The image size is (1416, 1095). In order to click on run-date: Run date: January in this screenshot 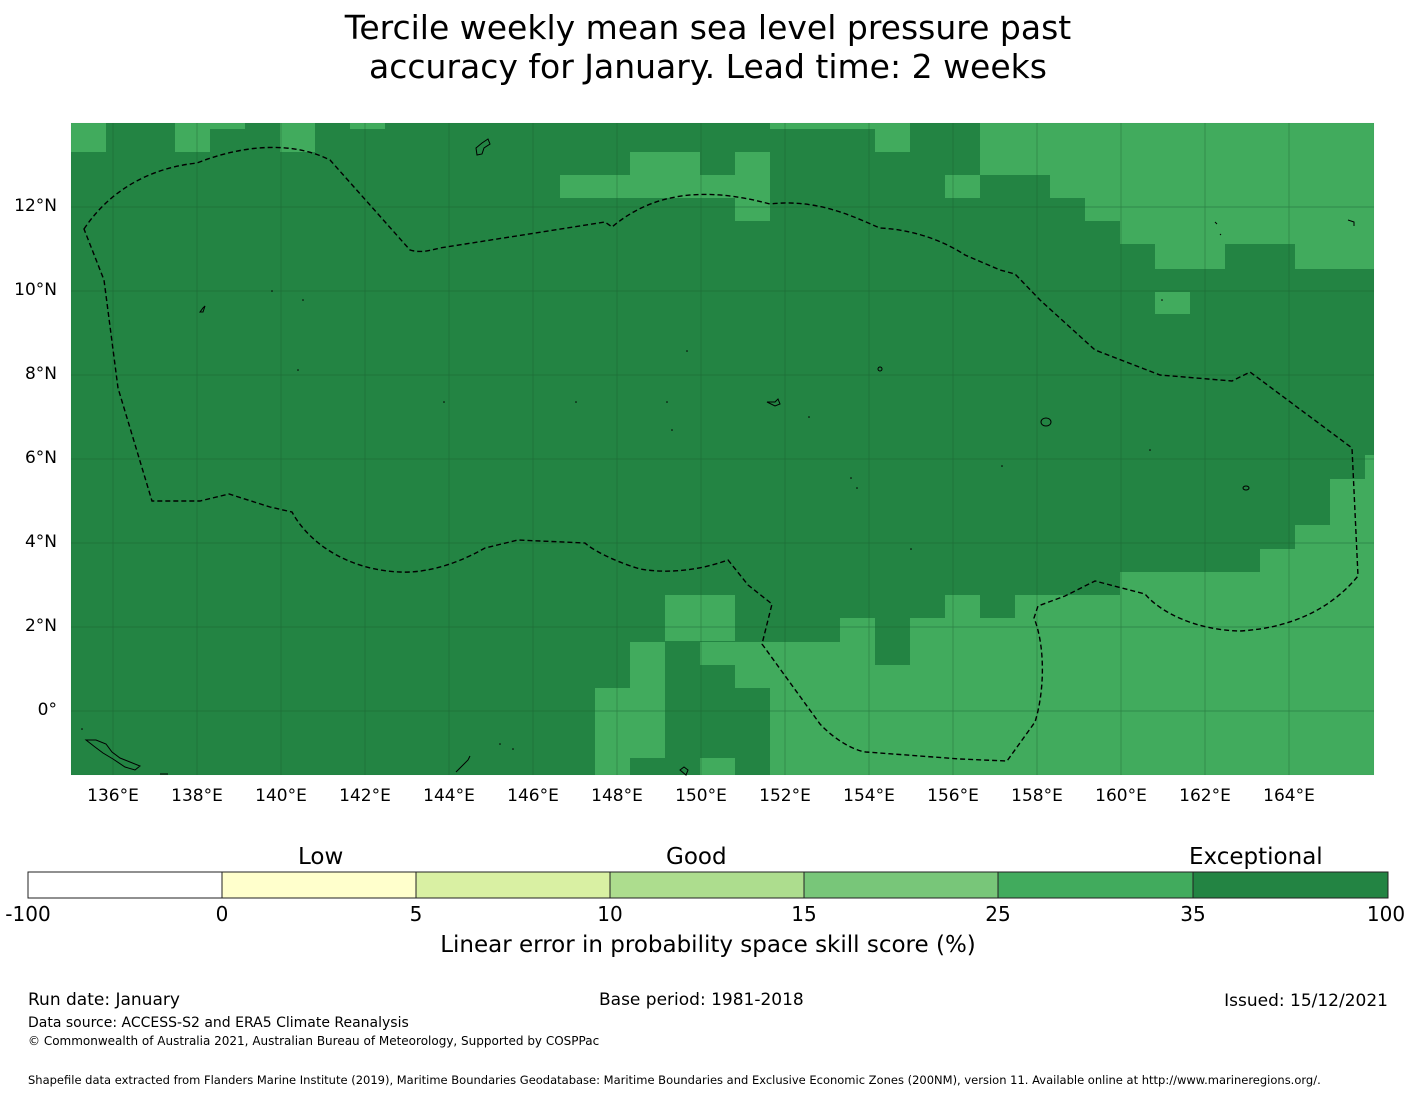, I will do `click(104, 1000)`.